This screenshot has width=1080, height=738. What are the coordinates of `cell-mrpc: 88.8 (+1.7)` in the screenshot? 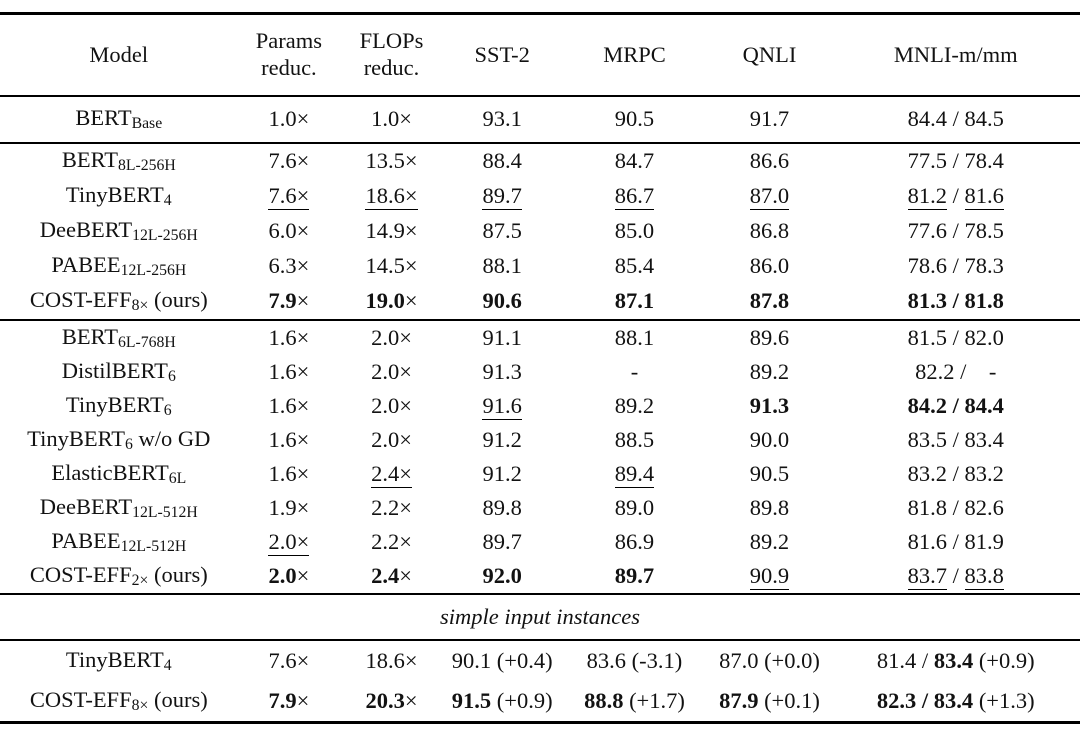 It's located at (635, 702).